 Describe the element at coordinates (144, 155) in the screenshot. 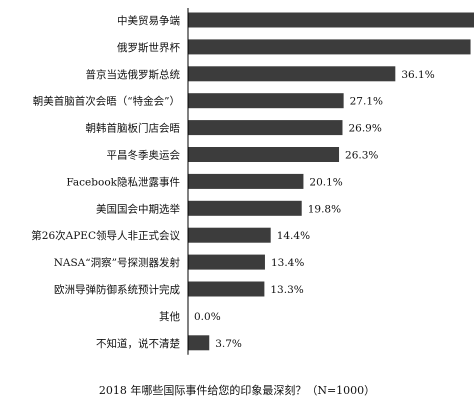

I see `category-label: 平昌冬季奥运会` at that location.